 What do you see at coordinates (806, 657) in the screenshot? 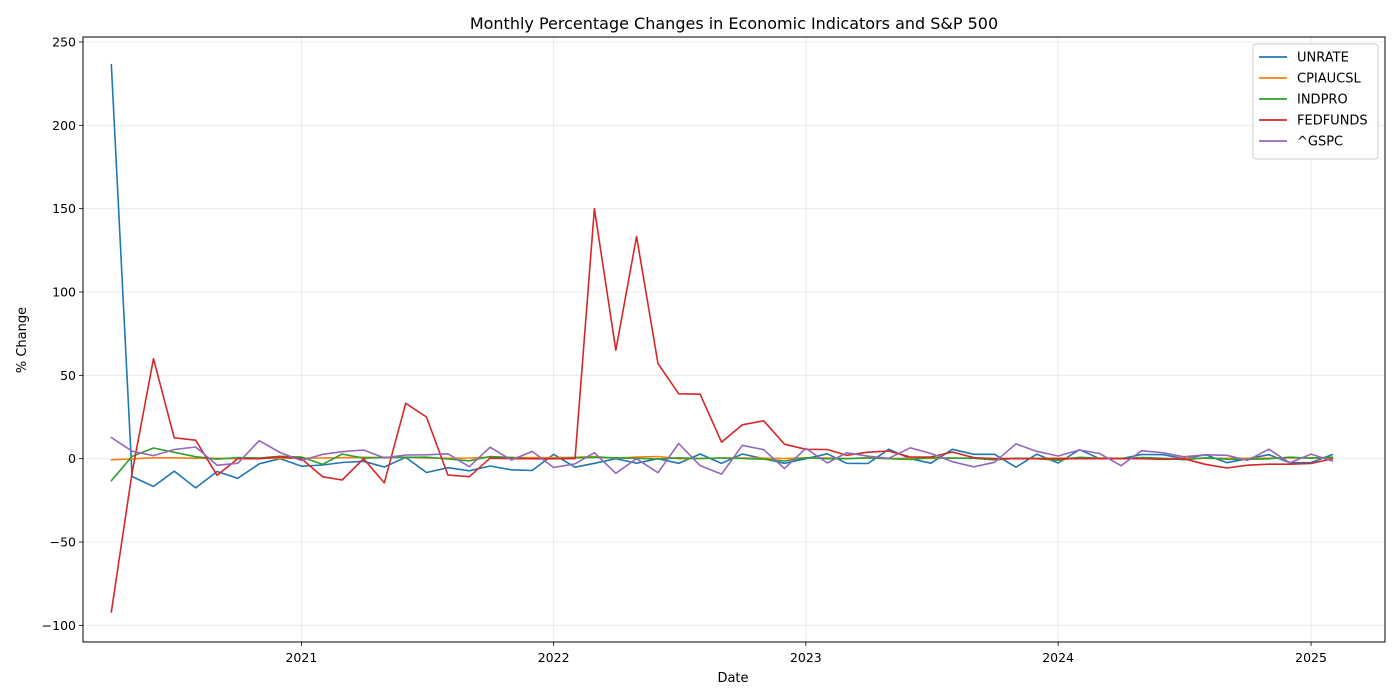
I see `x-tick-label: 2023` at bounding box center [806, 657].